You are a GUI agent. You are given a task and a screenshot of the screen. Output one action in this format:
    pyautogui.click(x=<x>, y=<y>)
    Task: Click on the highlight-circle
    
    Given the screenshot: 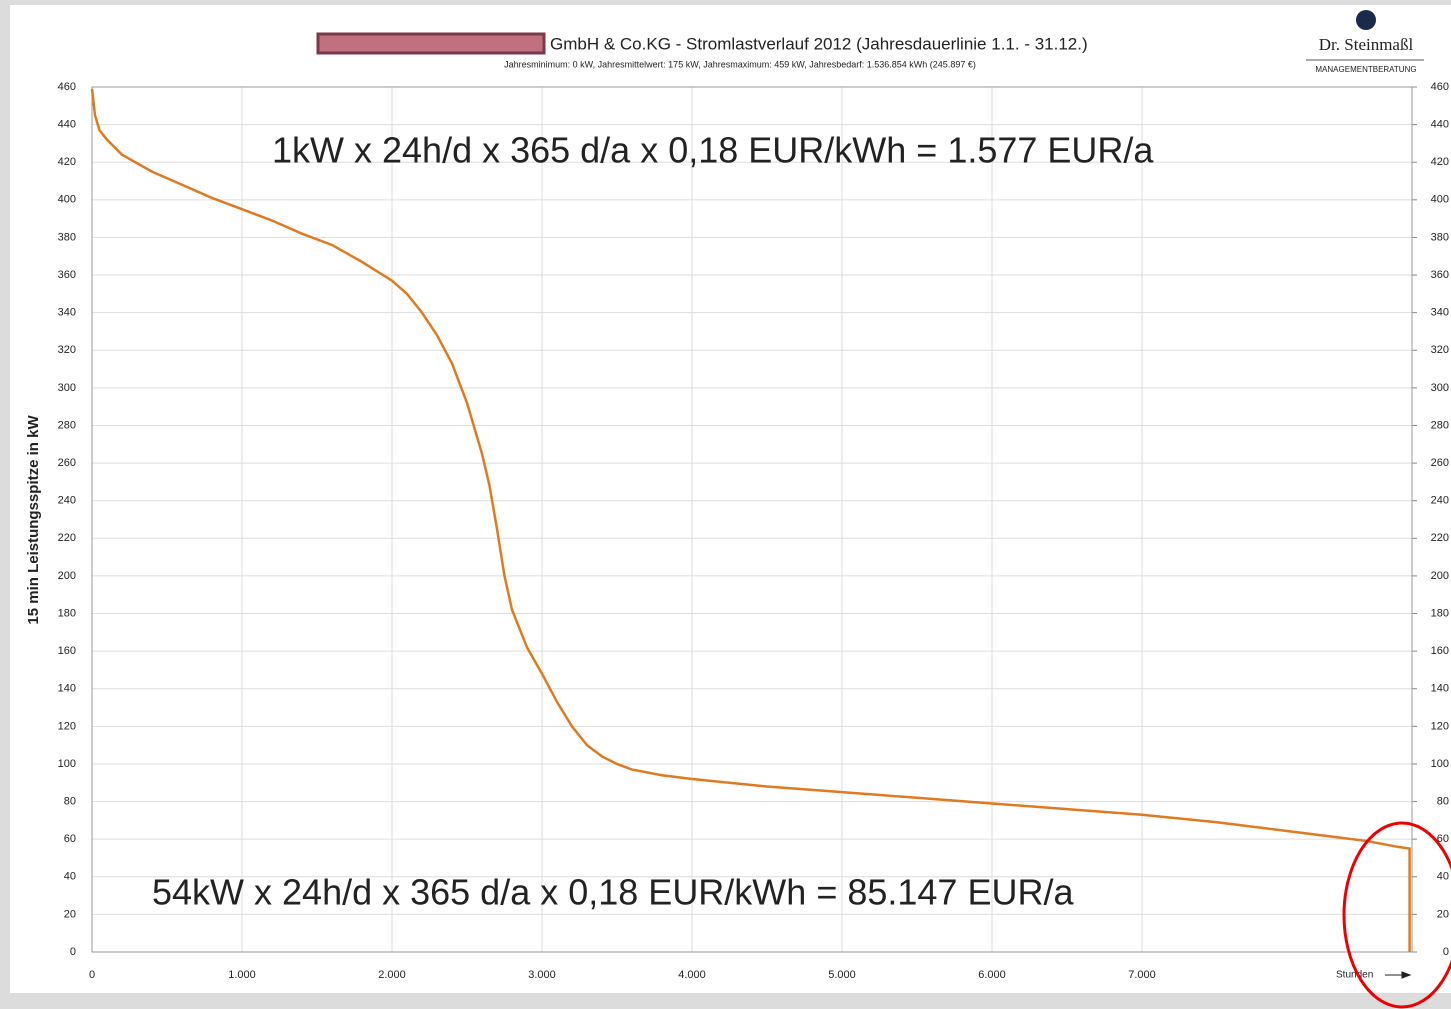 What is the action you would take?
    pyautogui.click(x=1396, y=915)
    